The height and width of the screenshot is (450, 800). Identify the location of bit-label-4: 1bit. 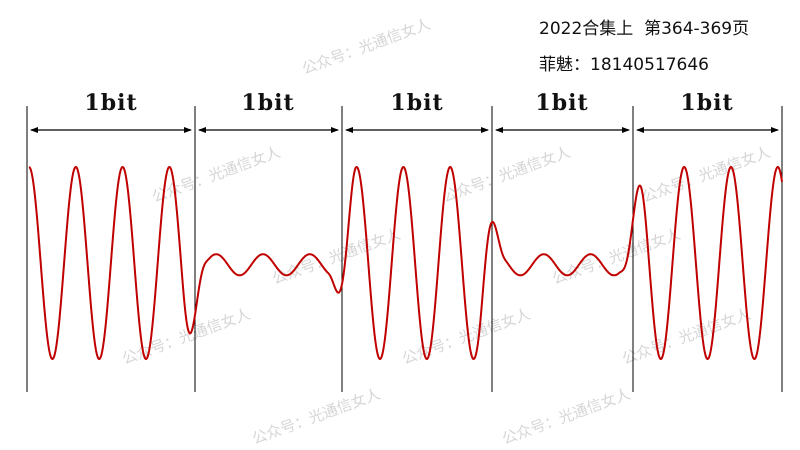
(562, 103).